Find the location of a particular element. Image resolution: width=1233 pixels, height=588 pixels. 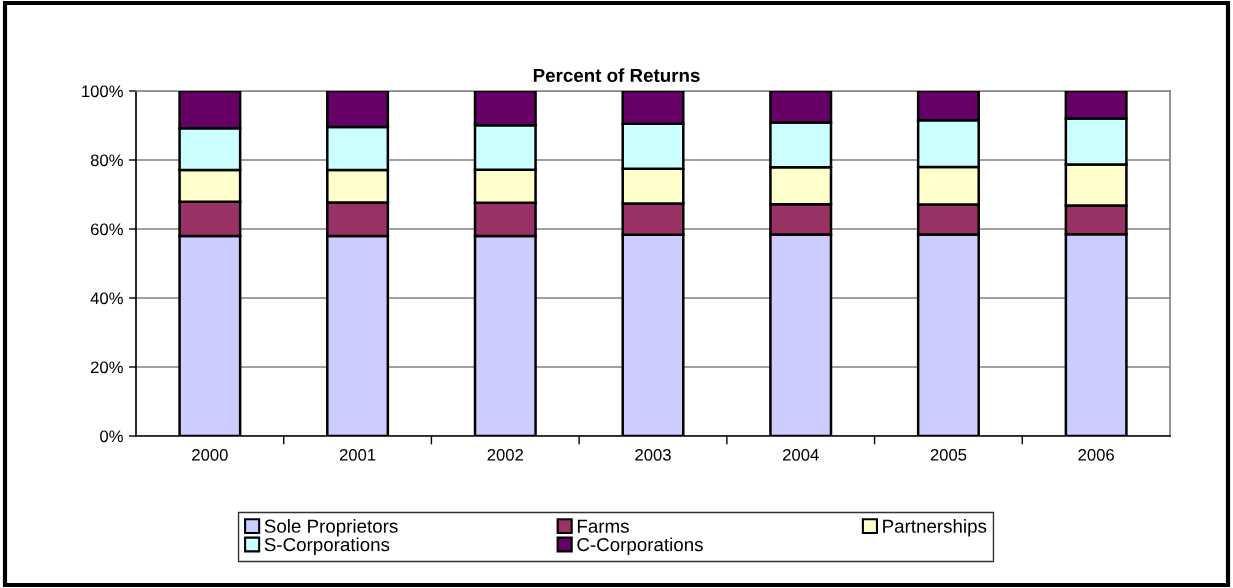

chart-title: Percent of Returns is located at coordinates (616, 75).